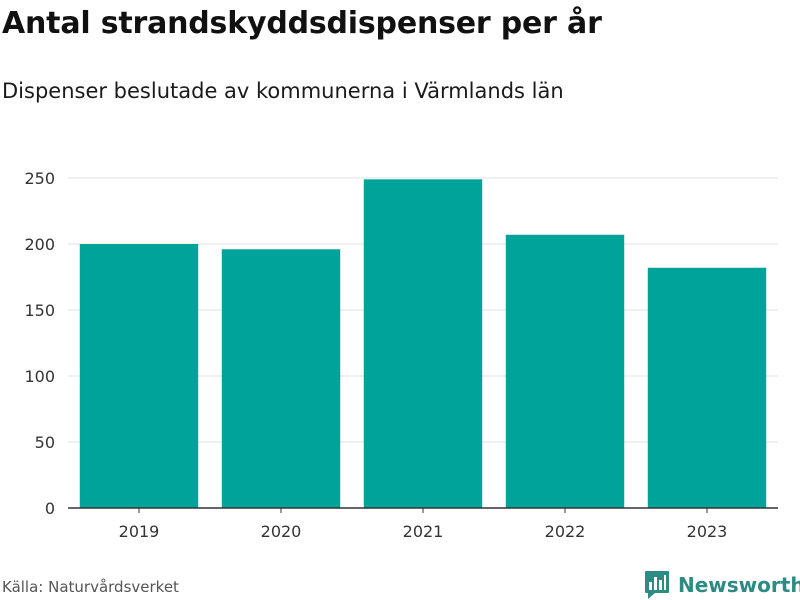 Image resolution: width=800 pixels, height=600 pixels. I want to click on y-tick-label: 200, so click(39, 244).